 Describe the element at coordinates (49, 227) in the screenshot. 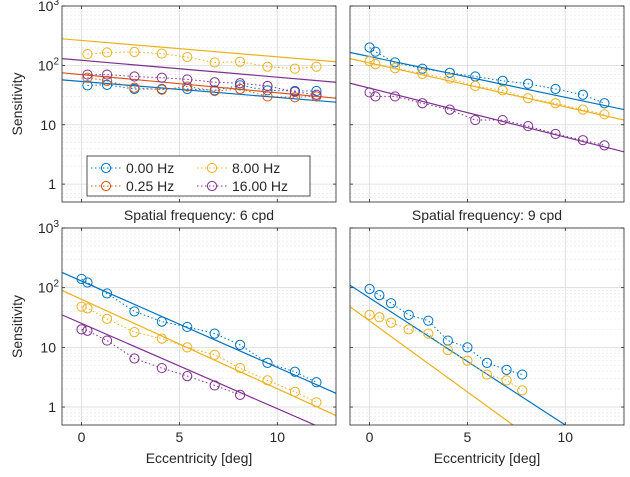

I see `y-tick-label: 103` at that location.